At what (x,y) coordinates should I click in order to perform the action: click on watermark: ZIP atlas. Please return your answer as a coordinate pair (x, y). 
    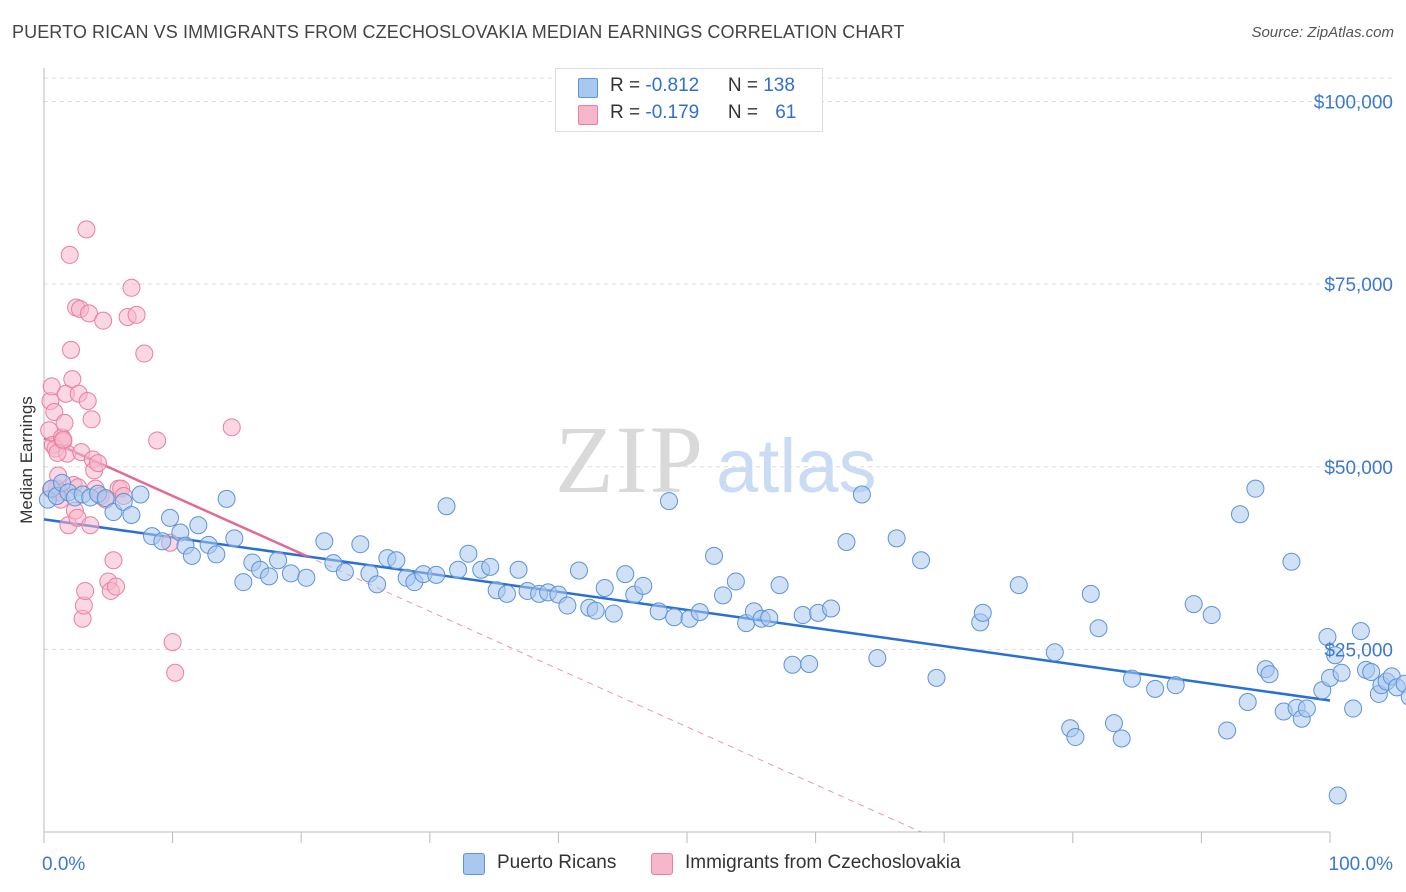
    Looking at the image, I should click on (716, 459).